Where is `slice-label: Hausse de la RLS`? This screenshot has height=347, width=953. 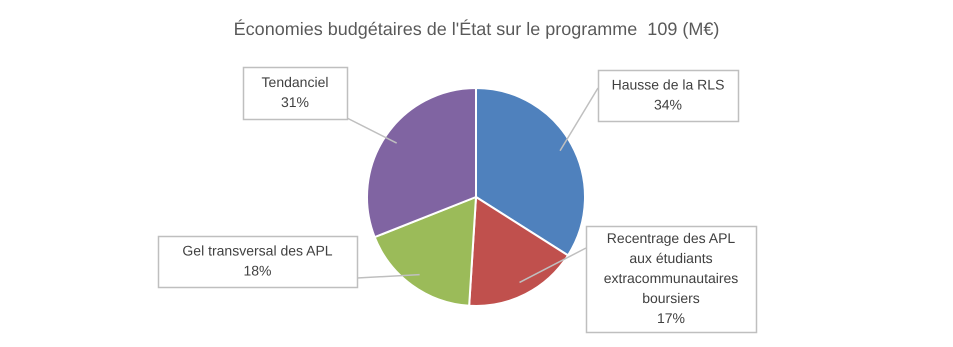 slice-label: Hausse de la RLS is located at coordinates (668, 84).